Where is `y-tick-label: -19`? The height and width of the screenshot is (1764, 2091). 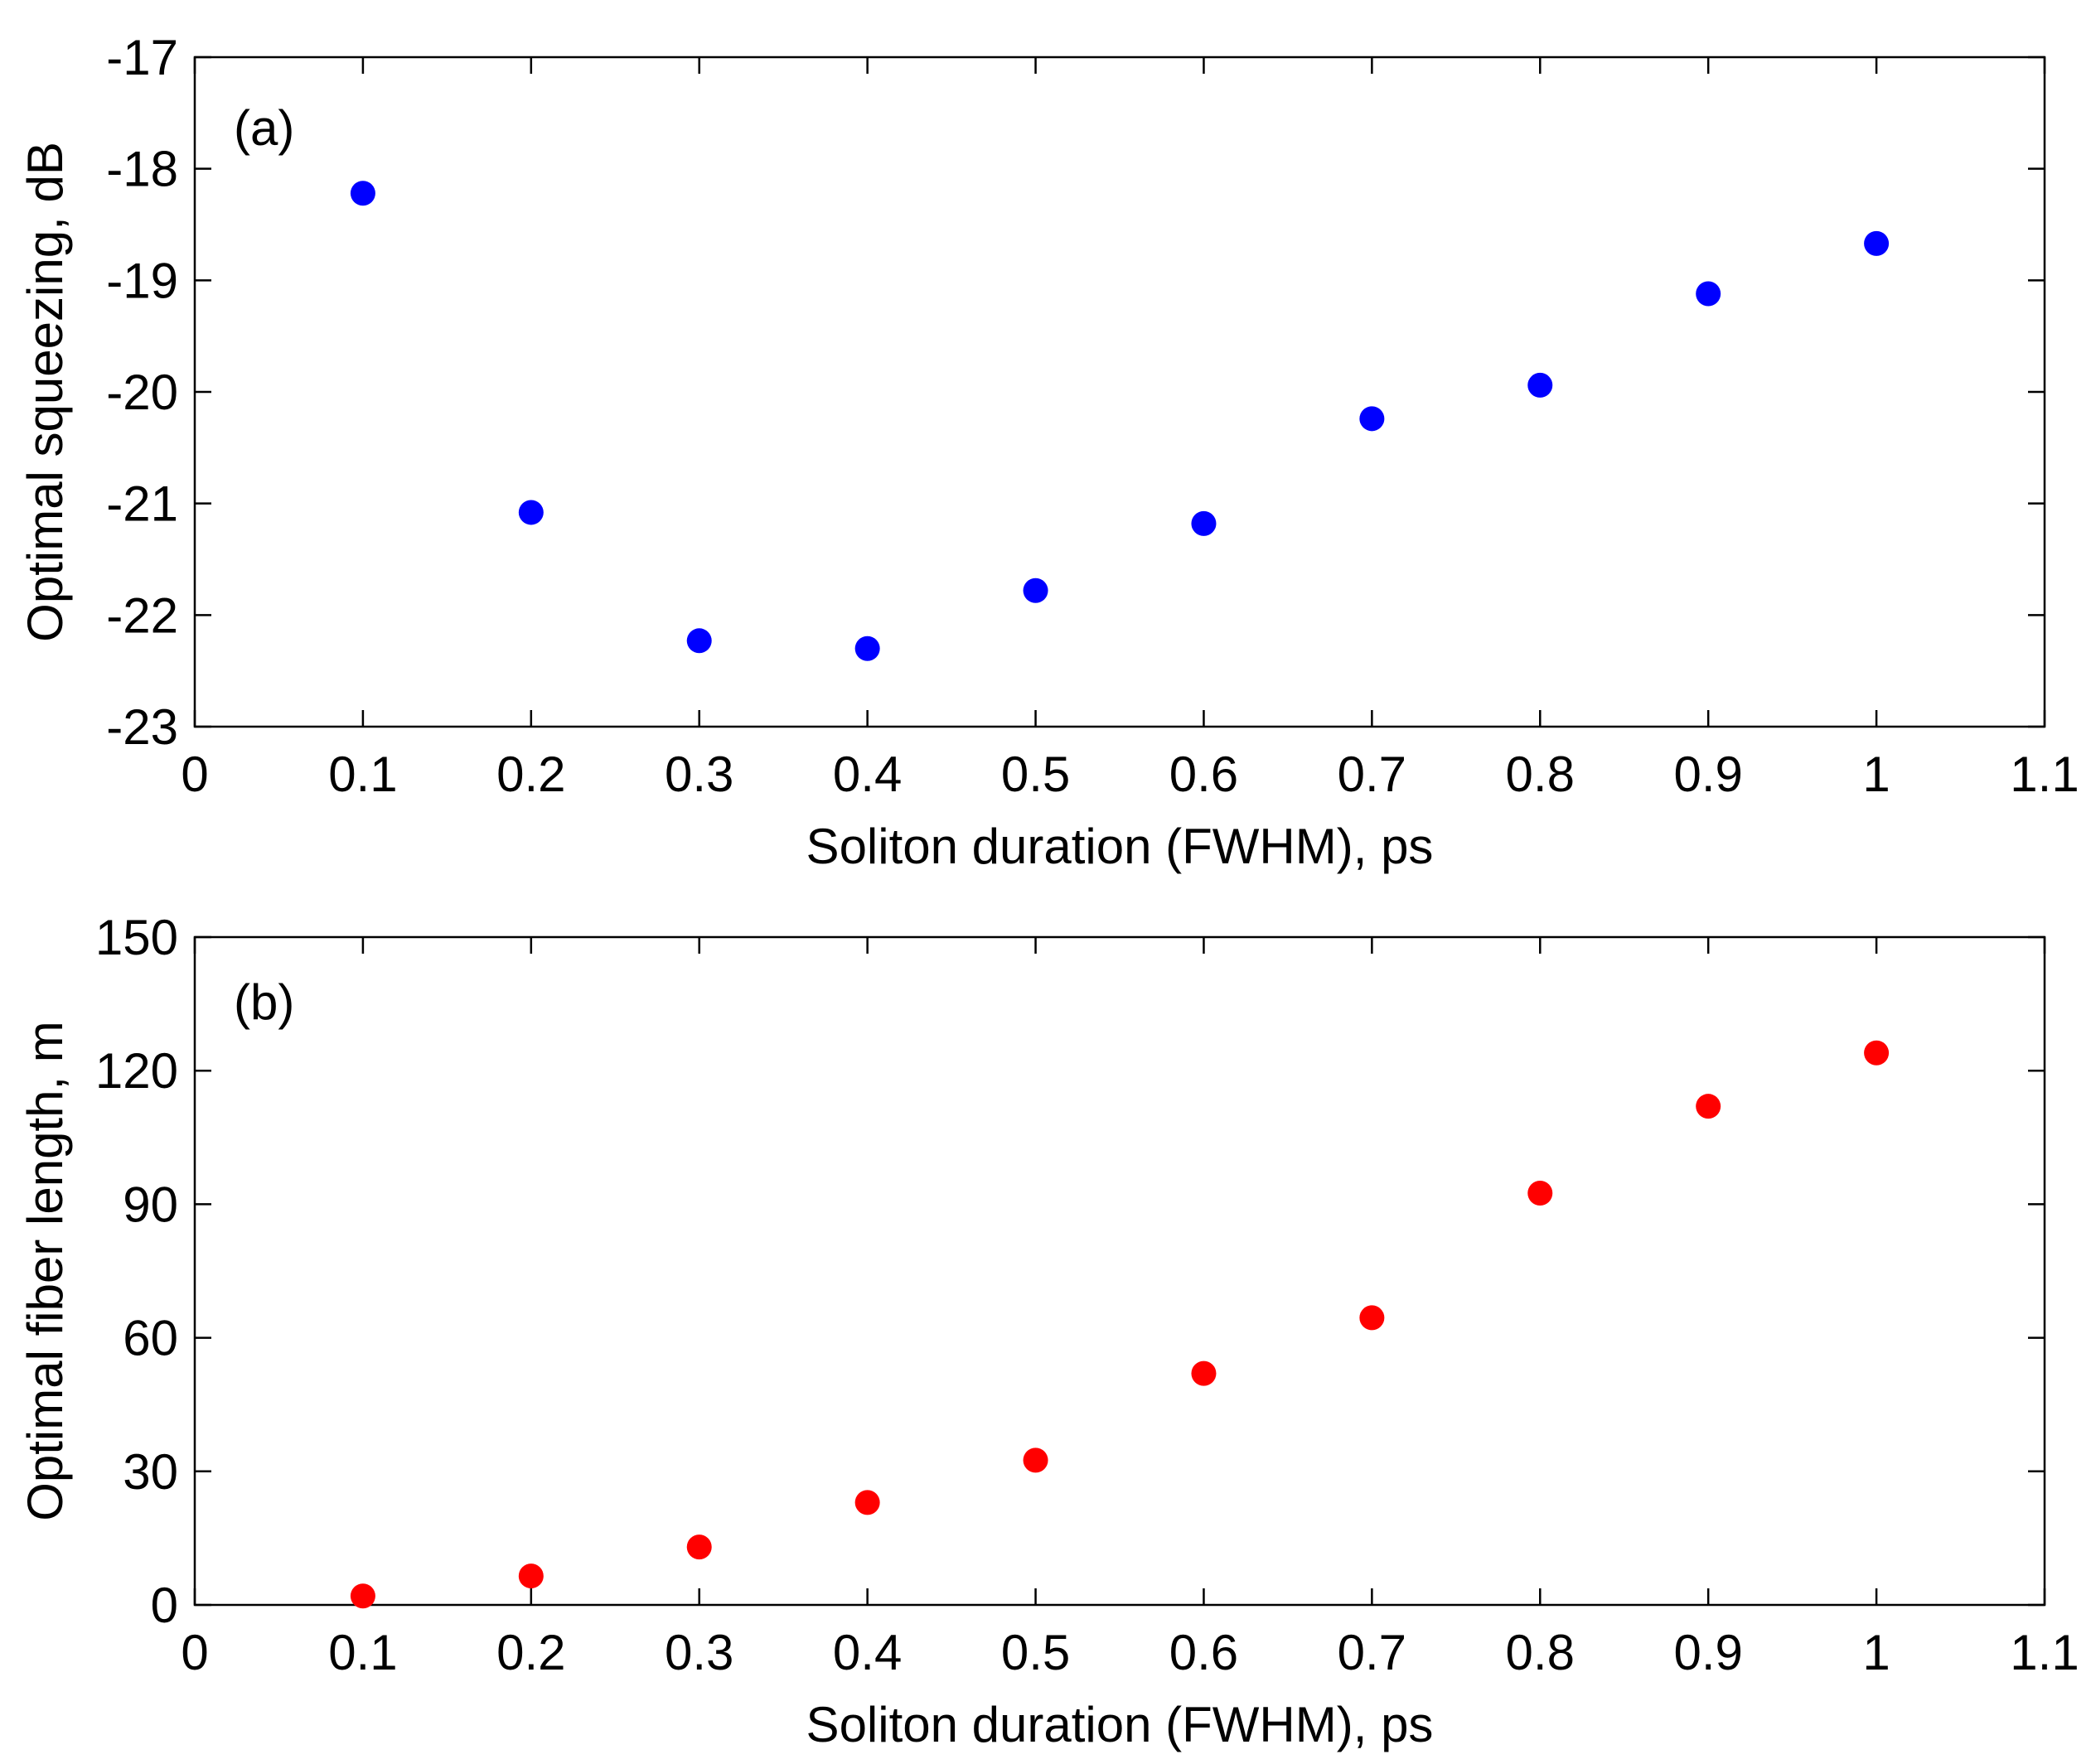
y-tick-label: -19 is located at coordinates (142, 280).